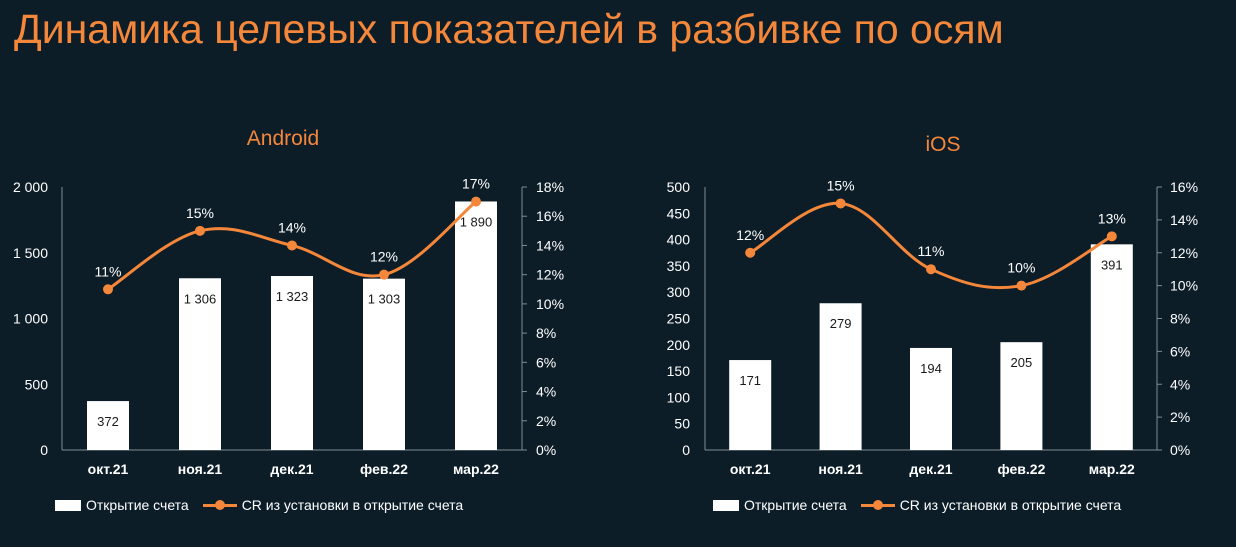 The width and height of the screenshot is (1236, 547). Describe the element at coordinates (795, 505) in the screenshot. I see `legend-label-bars: Открытие счета` at that location.